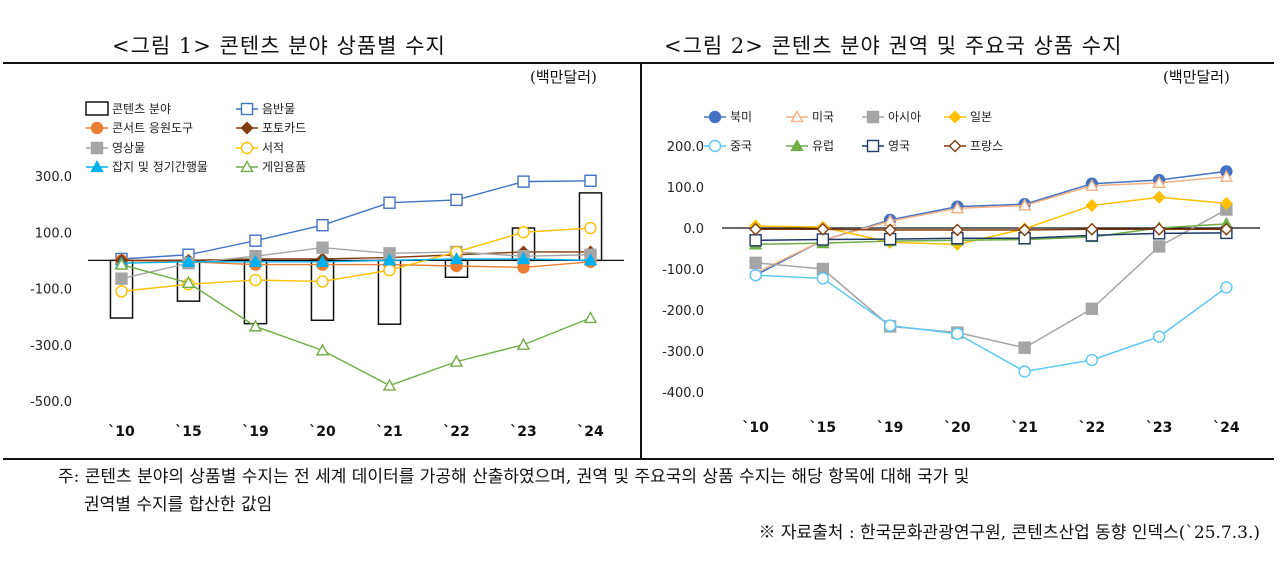 This screenshot has width=1280, height=565. Describe the element at coordinates (279, 46) in the screenshot. I see `figure-1-title: <그림 1> 콘텐츠 분야 상품별 수지` at that location.